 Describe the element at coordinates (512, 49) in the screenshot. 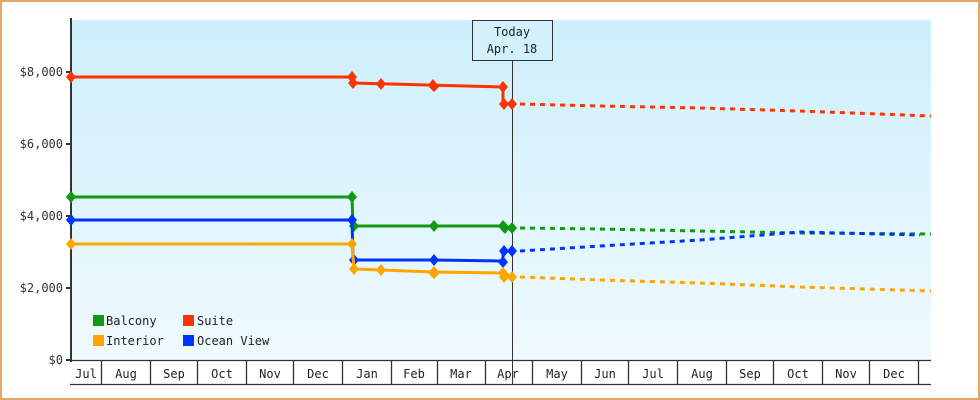

I see `today-date: Apr. 18` at that location.